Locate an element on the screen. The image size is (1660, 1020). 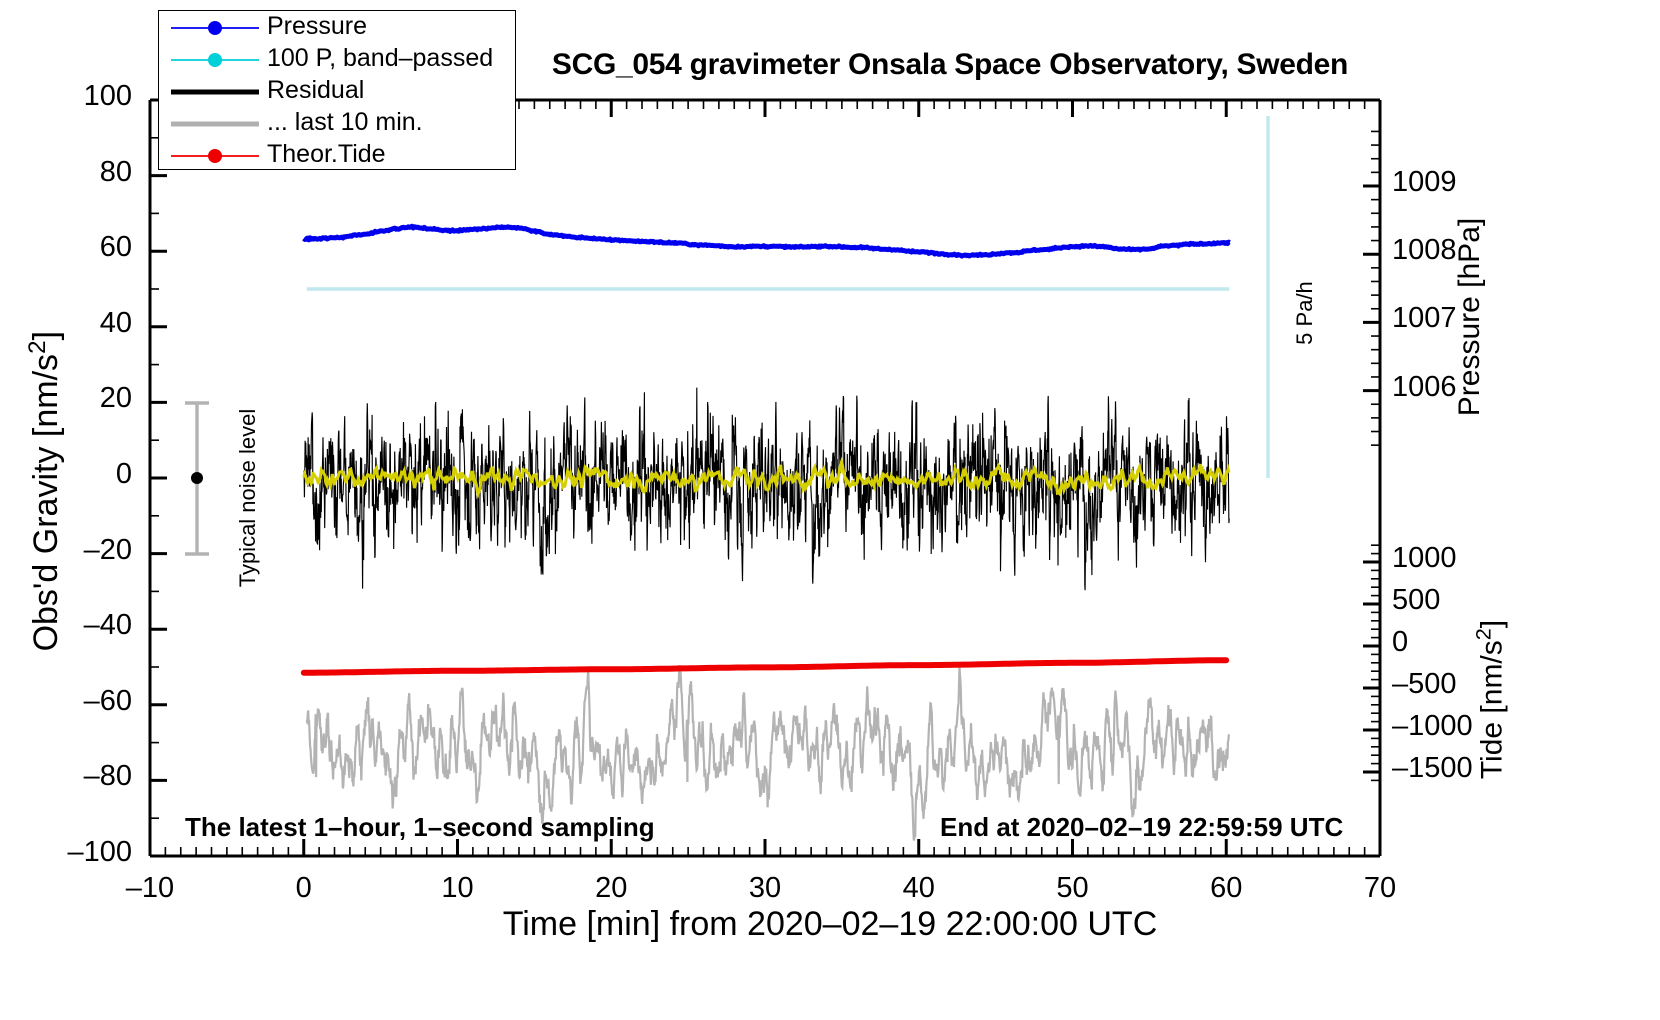
y-tick-label: –80 is located at coordinates (107, 776).